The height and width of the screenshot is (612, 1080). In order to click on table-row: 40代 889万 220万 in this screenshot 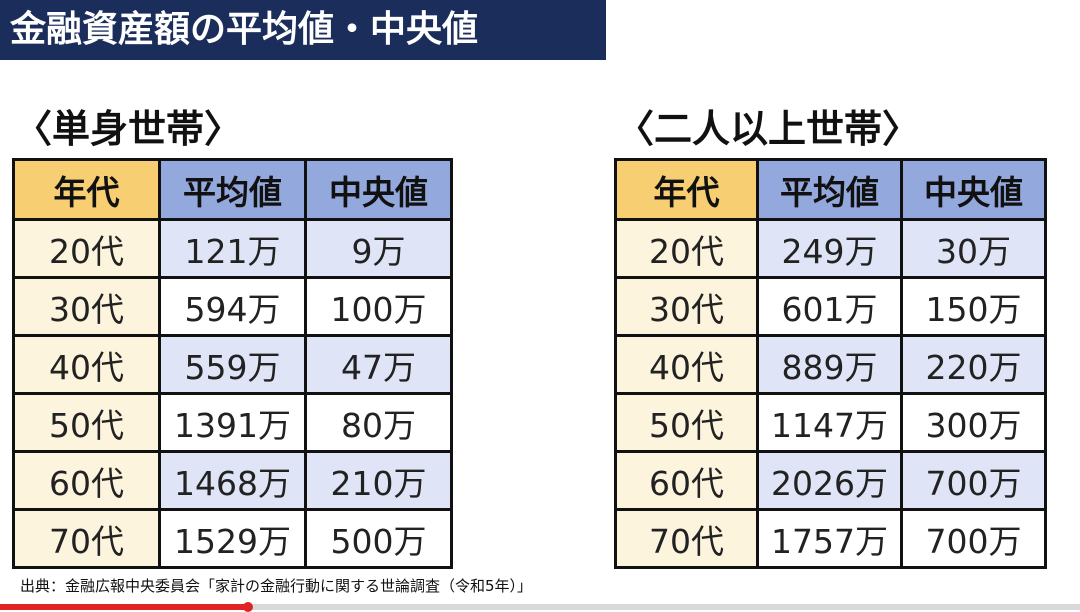, I will do `click(830, 364)`.